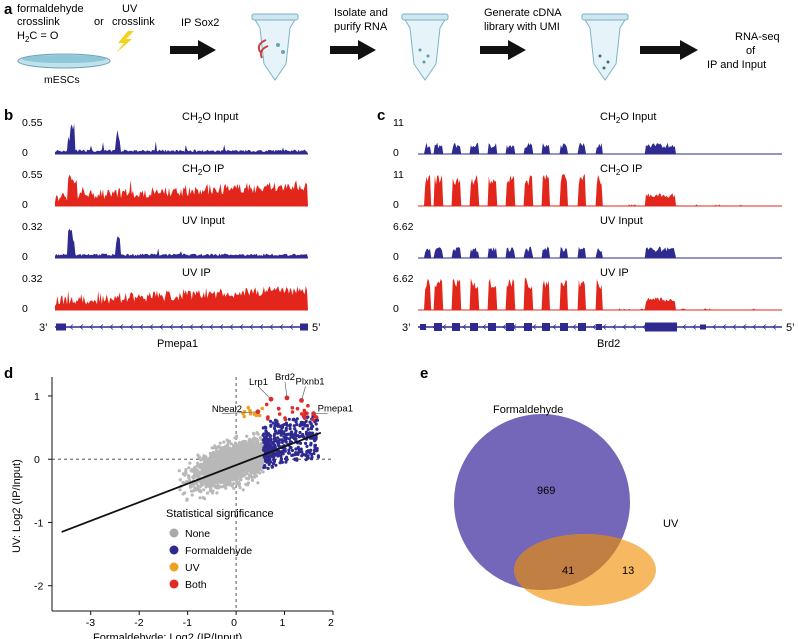 The height and width of the screenshot is (639, 798). What do you see at coordinates (628, 571) in the screenshot?
I see `venn-count-uv-only: 13` at bounding box center [628, 571].